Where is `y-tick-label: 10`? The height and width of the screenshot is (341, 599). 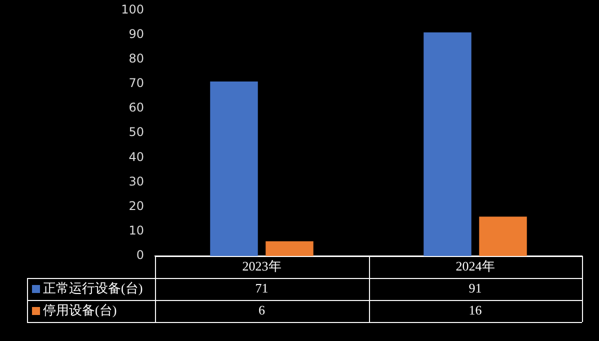 y-tick-label: 10 is located at coordinates (136, 231).